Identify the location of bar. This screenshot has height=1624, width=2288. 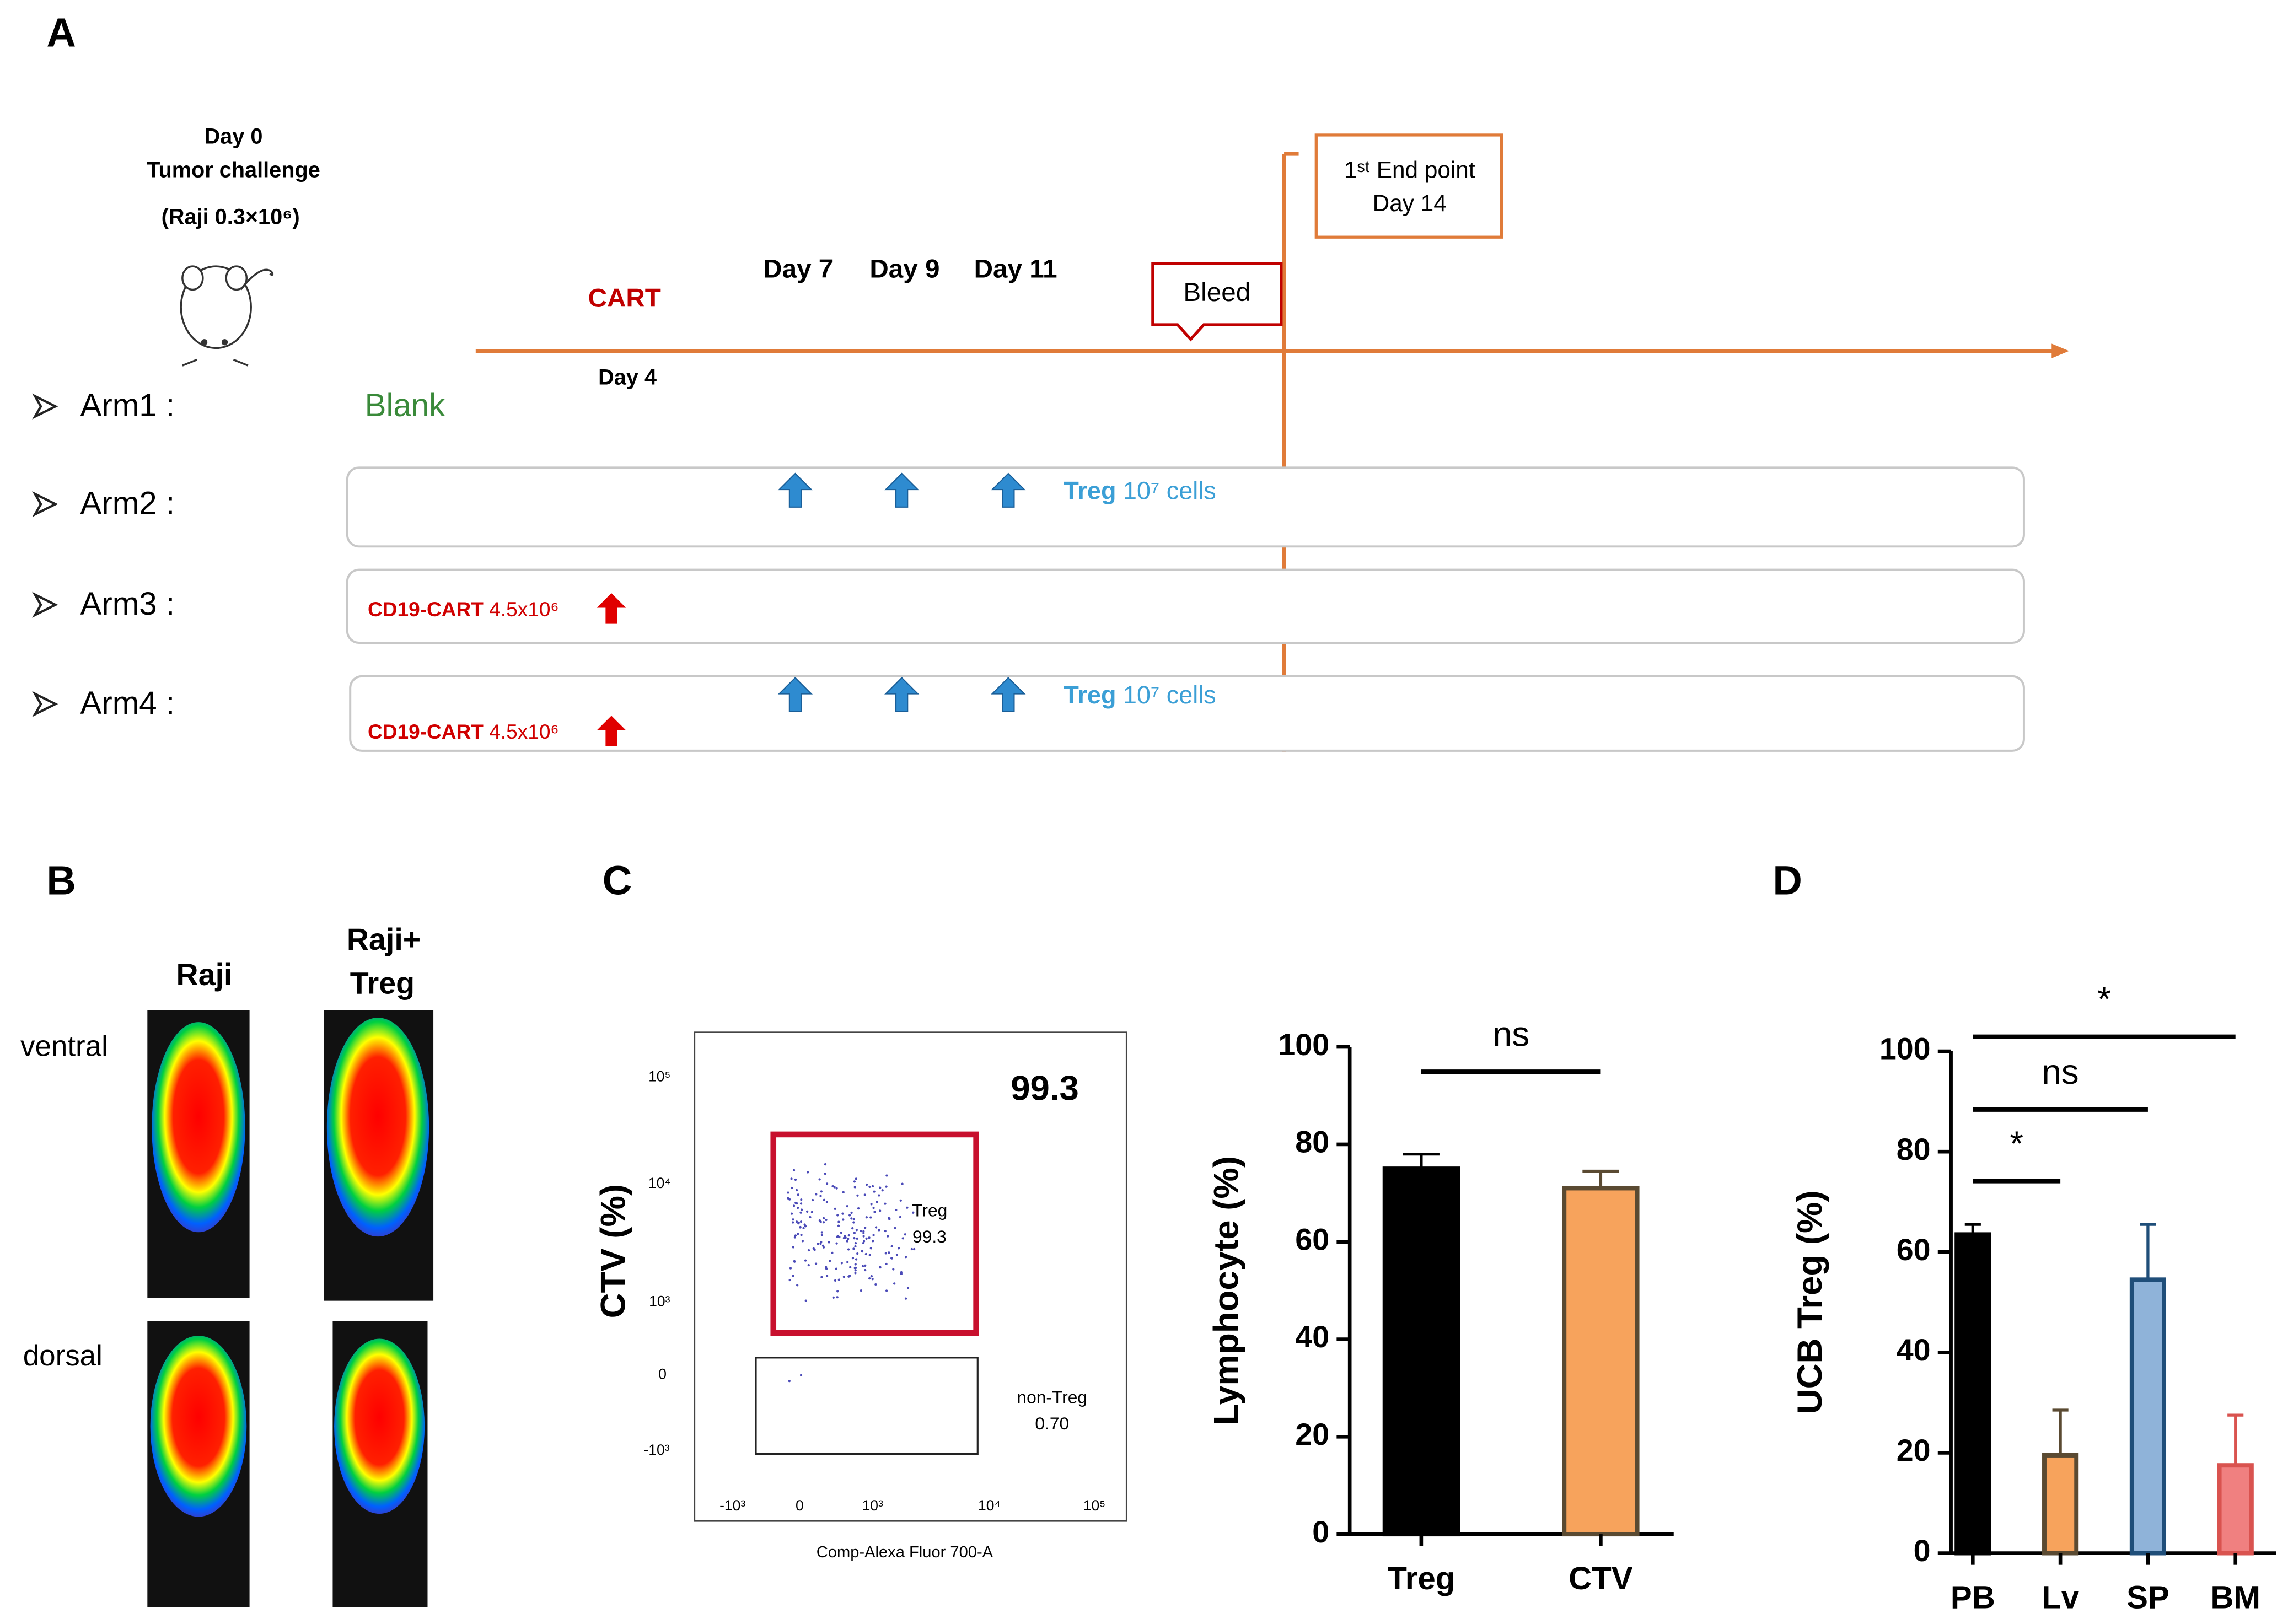
(1972, 1394).